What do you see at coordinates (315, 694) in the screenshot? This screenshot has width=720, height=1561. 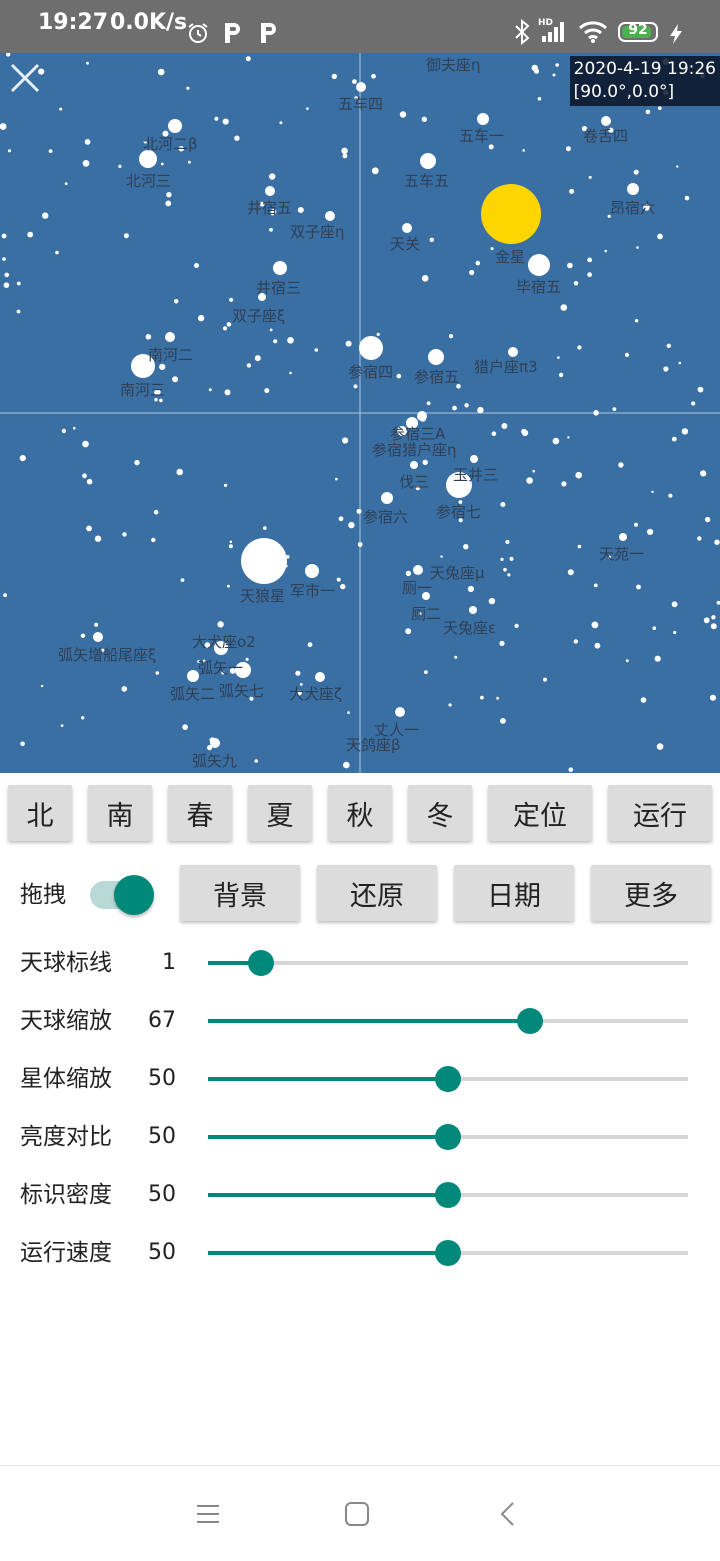 I see `star-label: 大犬座ζ` at bounding box center [315, 694].